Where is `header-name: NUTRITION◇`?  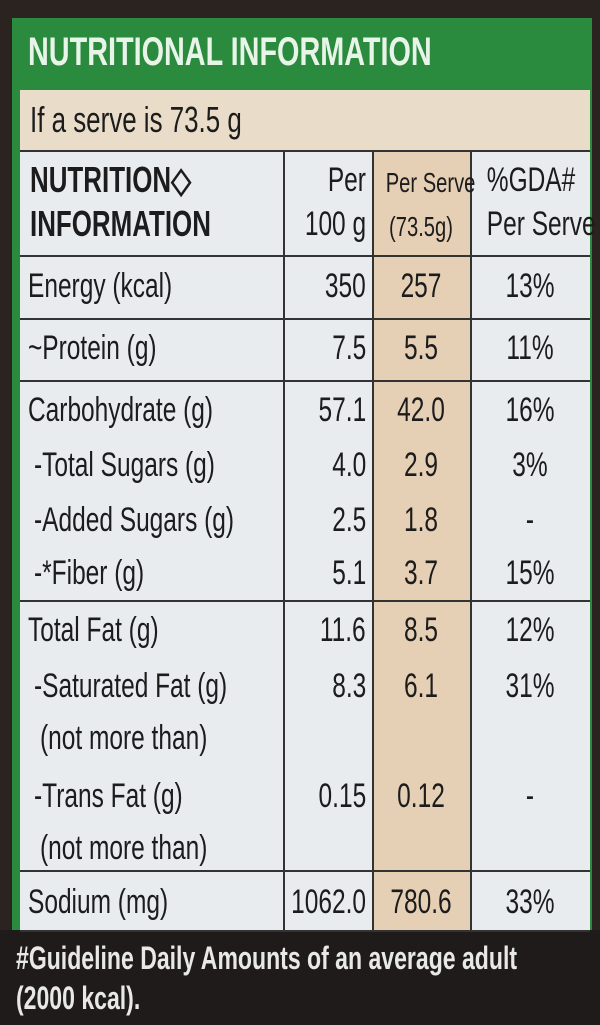
header-name: NUTRITION◇ is located at coordinates (111, 179).